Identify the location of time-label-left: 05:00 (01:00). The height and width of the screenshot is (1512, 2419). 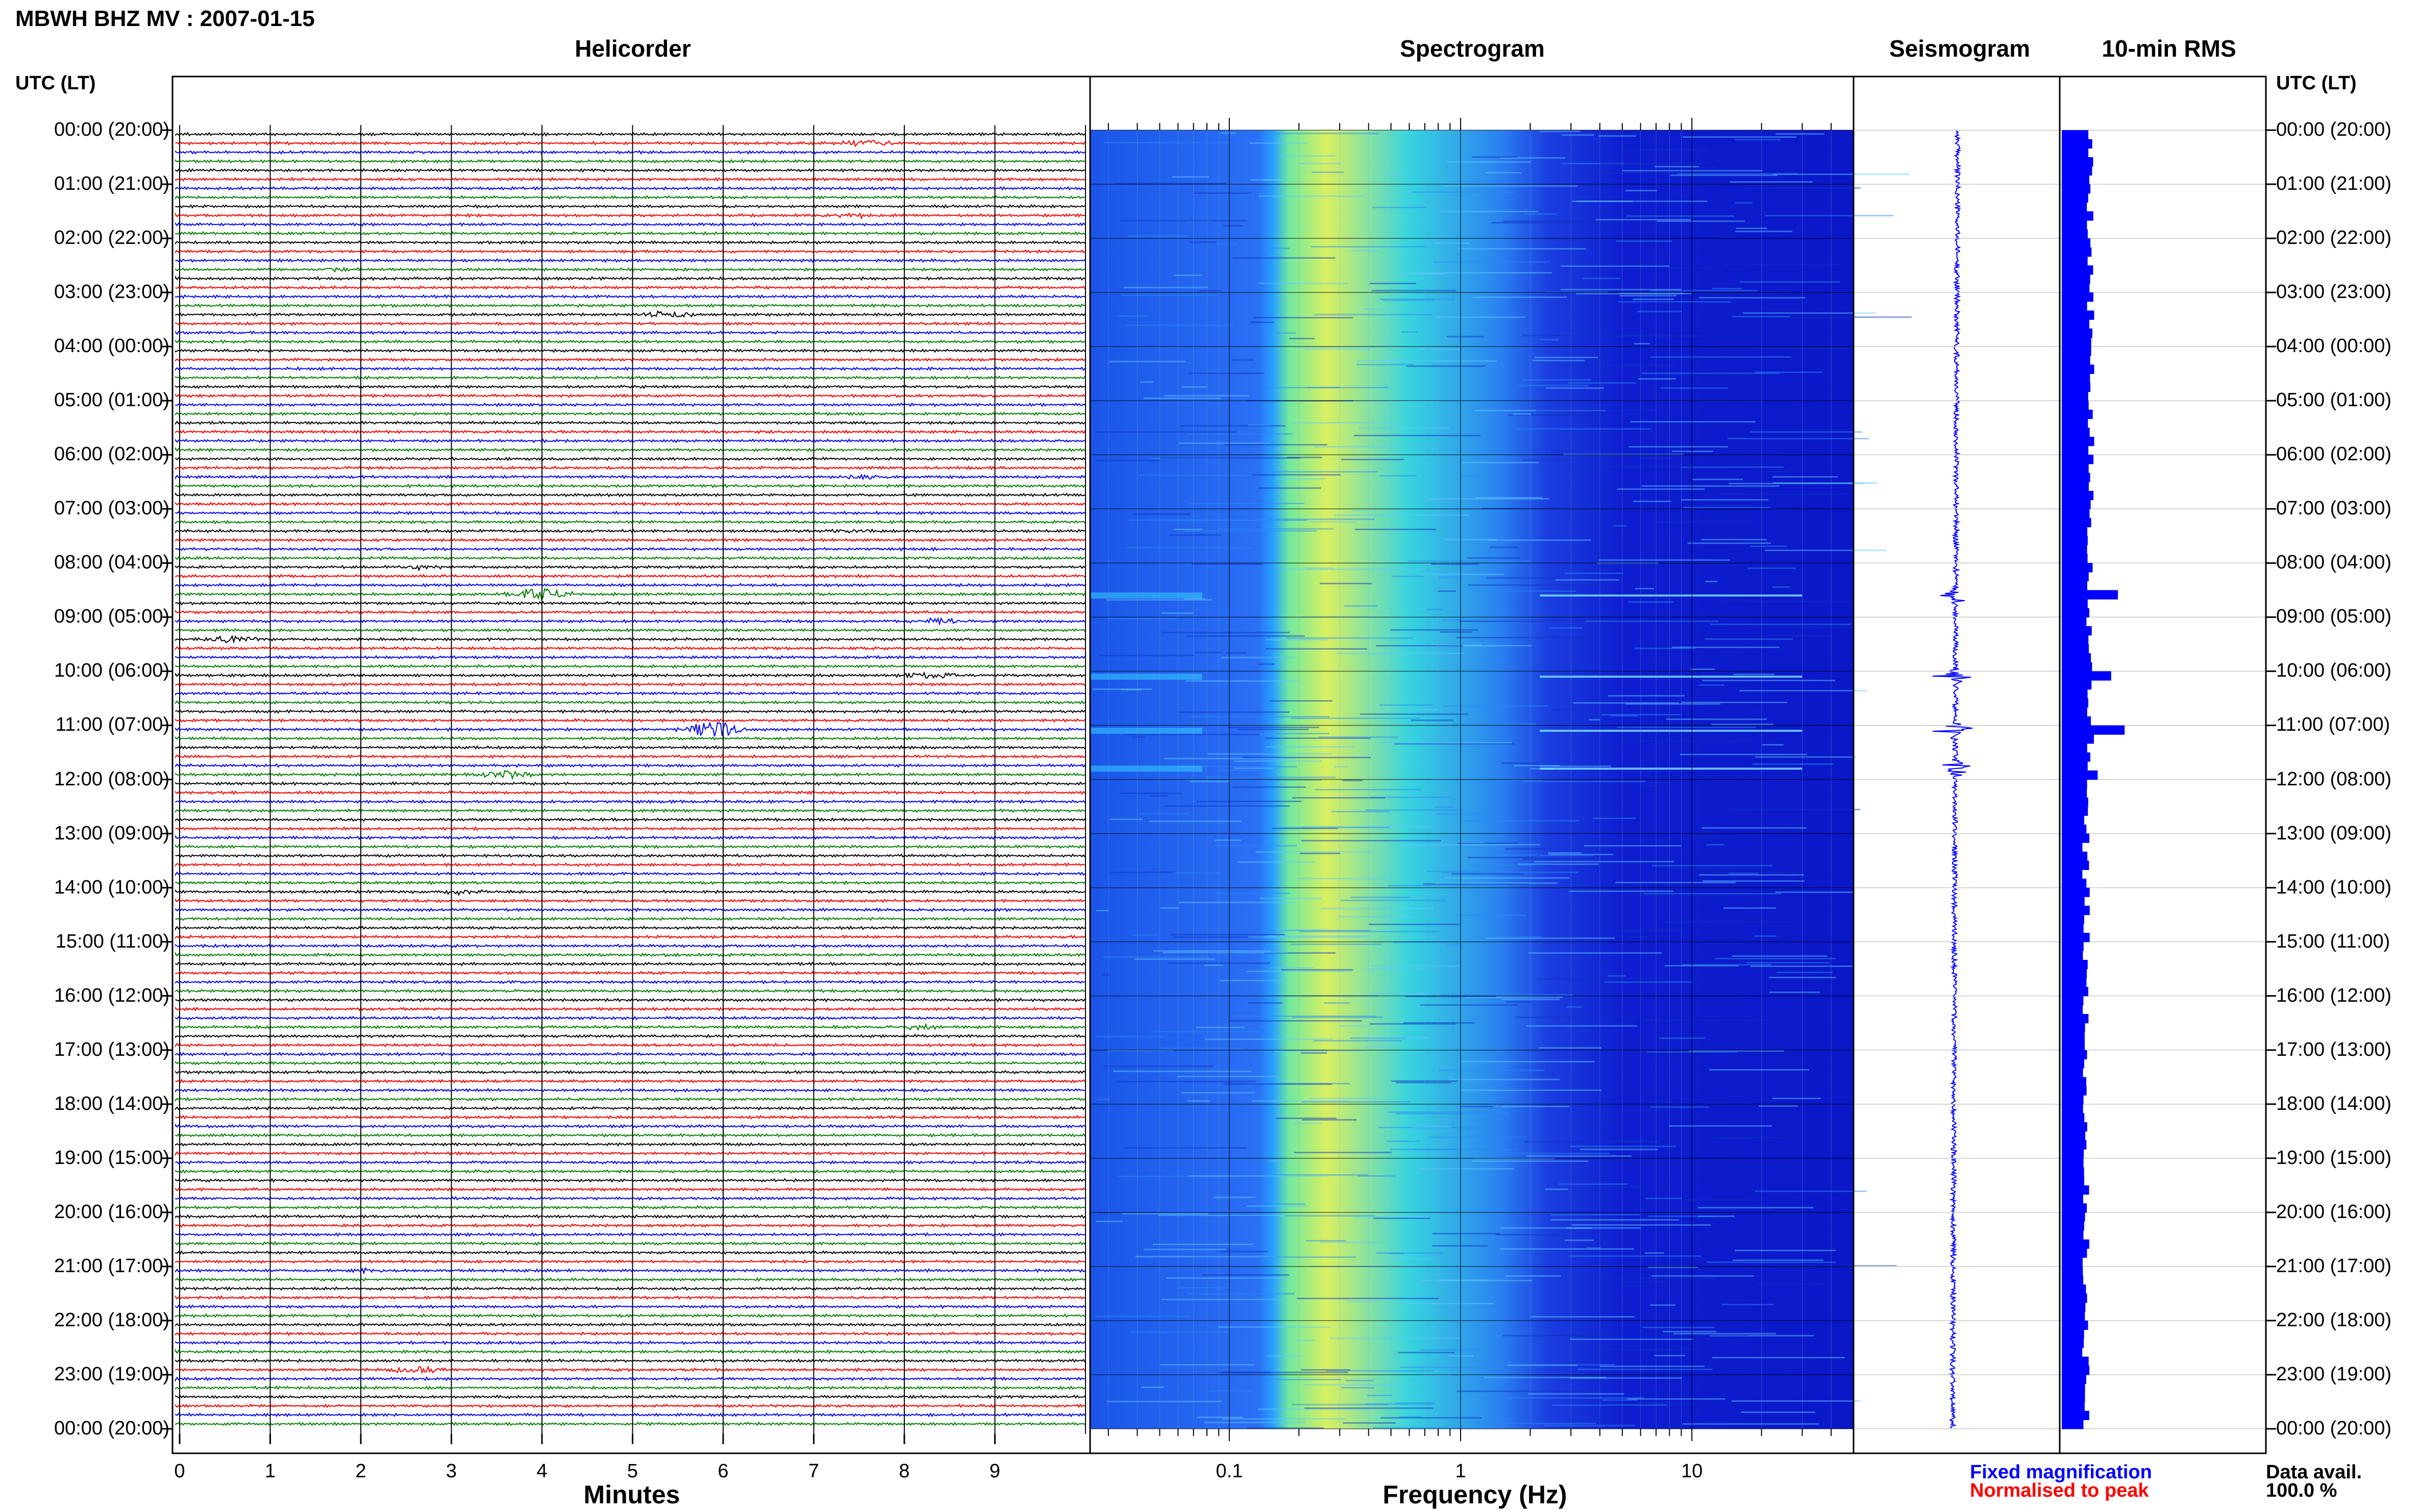
(111, 400).